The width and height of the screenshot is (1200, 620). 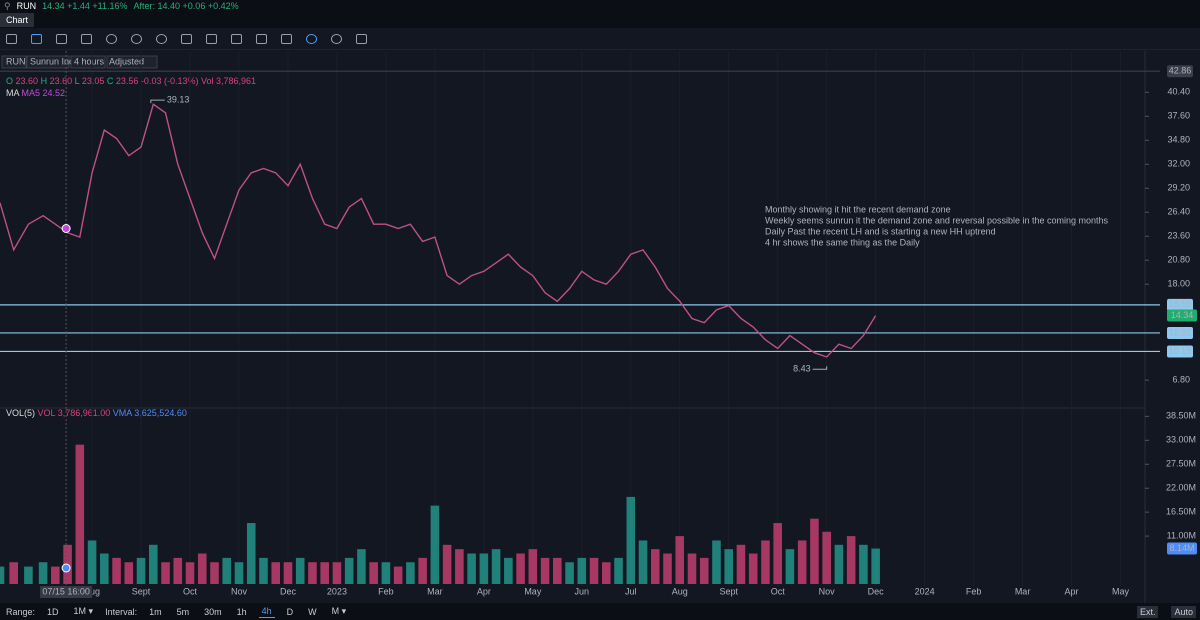 What do you see at coordinates (61, 81) in the screenshot?
I see `legend-item: 23.60` at bounding box center [61, 81].